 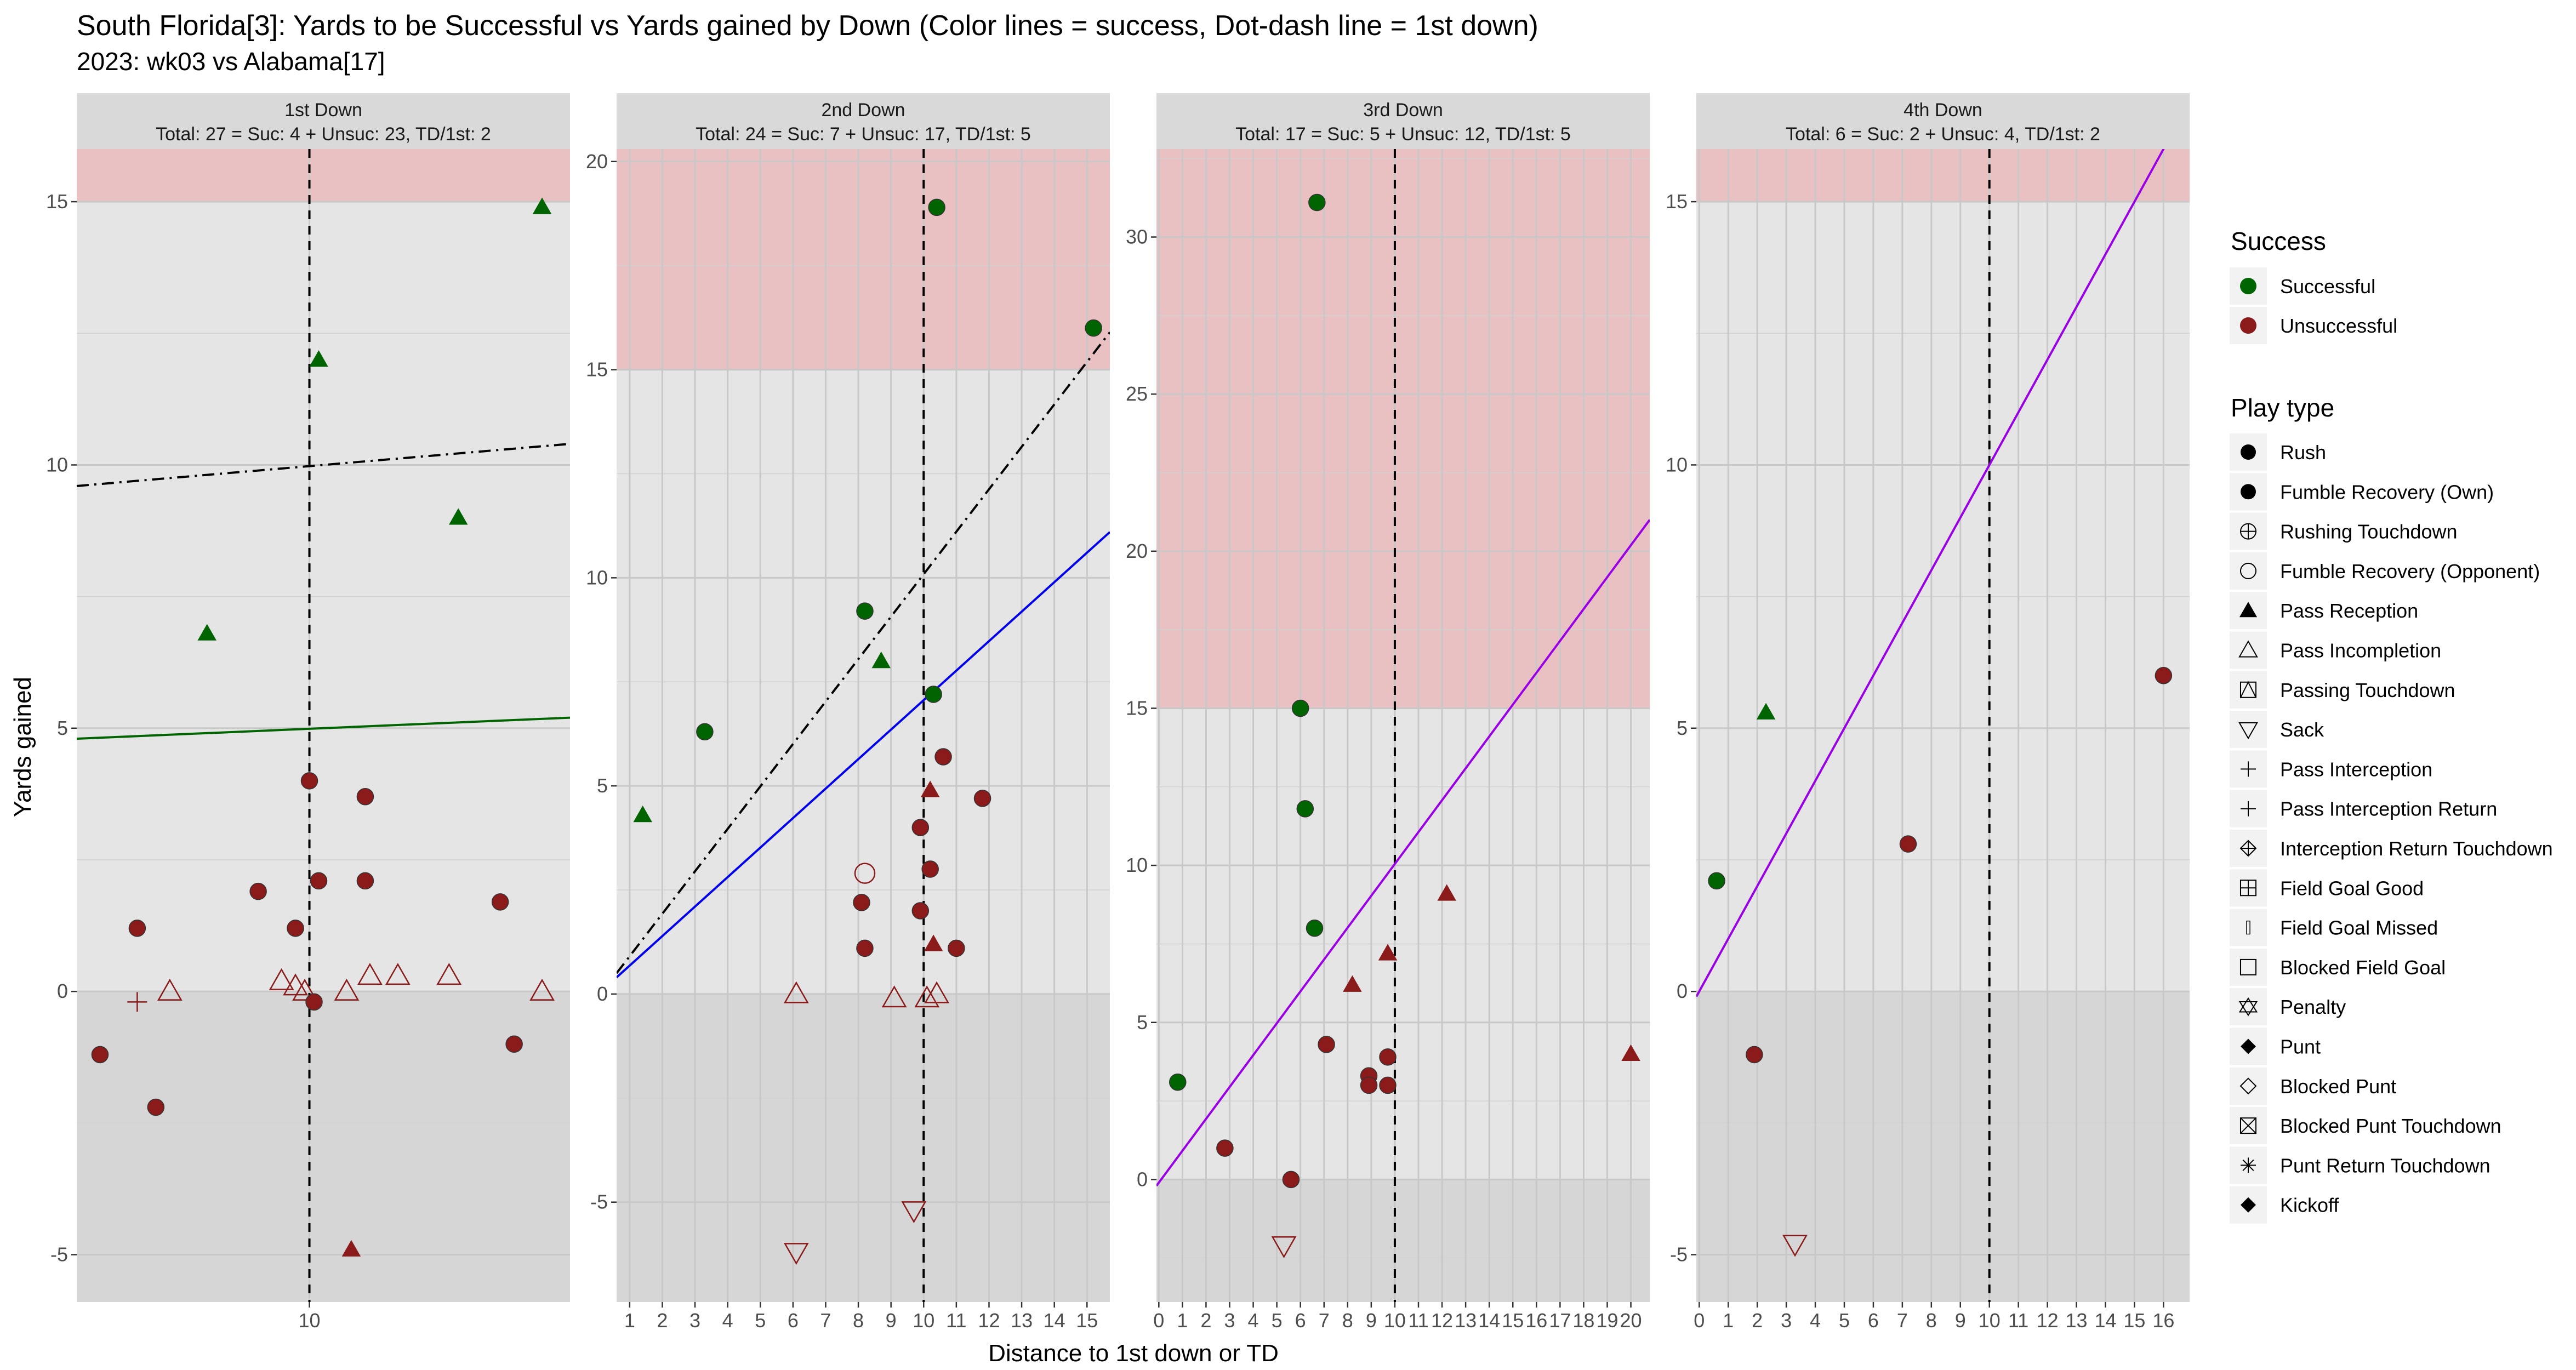 What do you see at coordinates (2352, 888) in the screenshot?
I see `legend-label: Field Goal Good` at bounding box center [2352, 888].